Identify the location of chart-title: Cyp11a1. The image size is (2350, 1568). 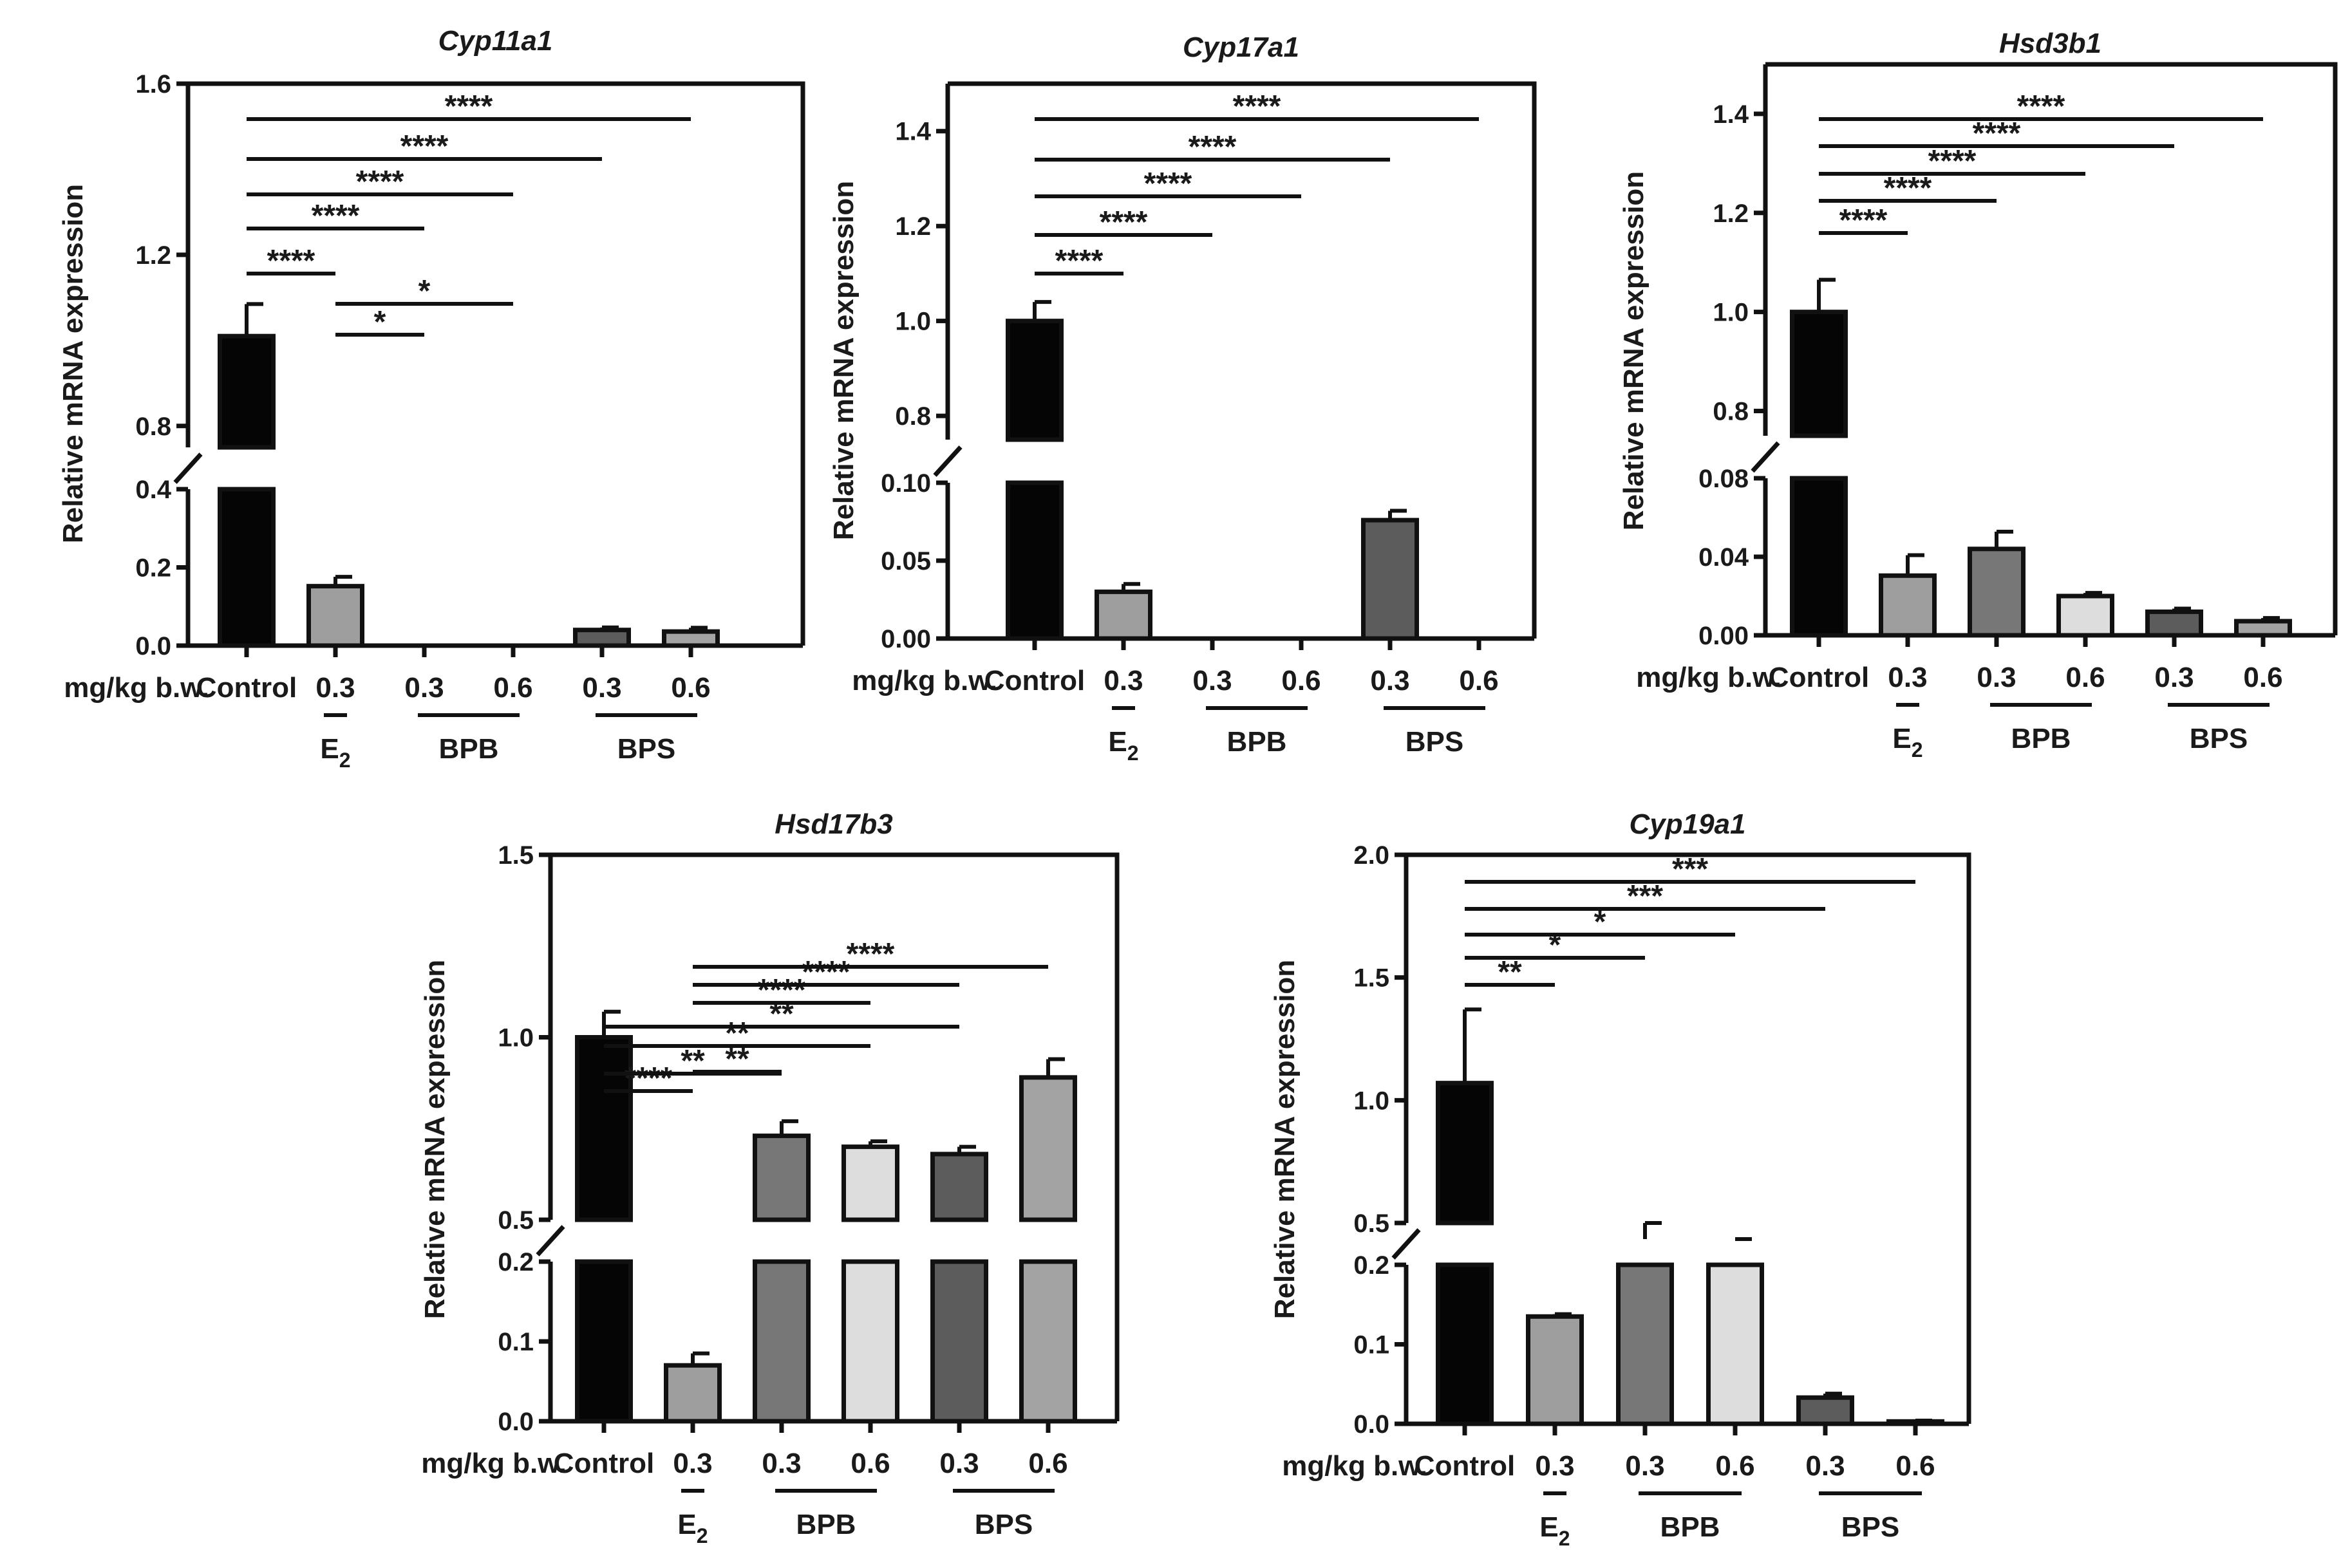
(495, 41).